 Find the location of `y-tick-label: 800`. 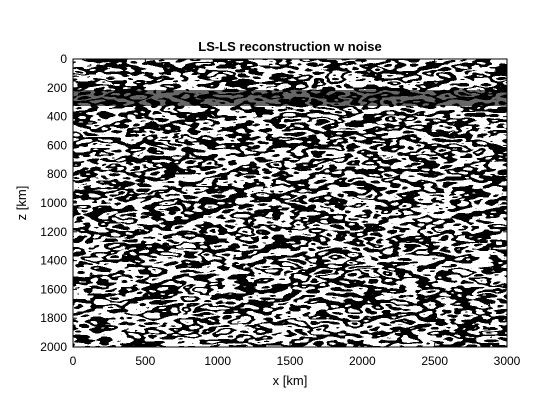

y-tick-label: 800 is located at coordinates (57, 174).